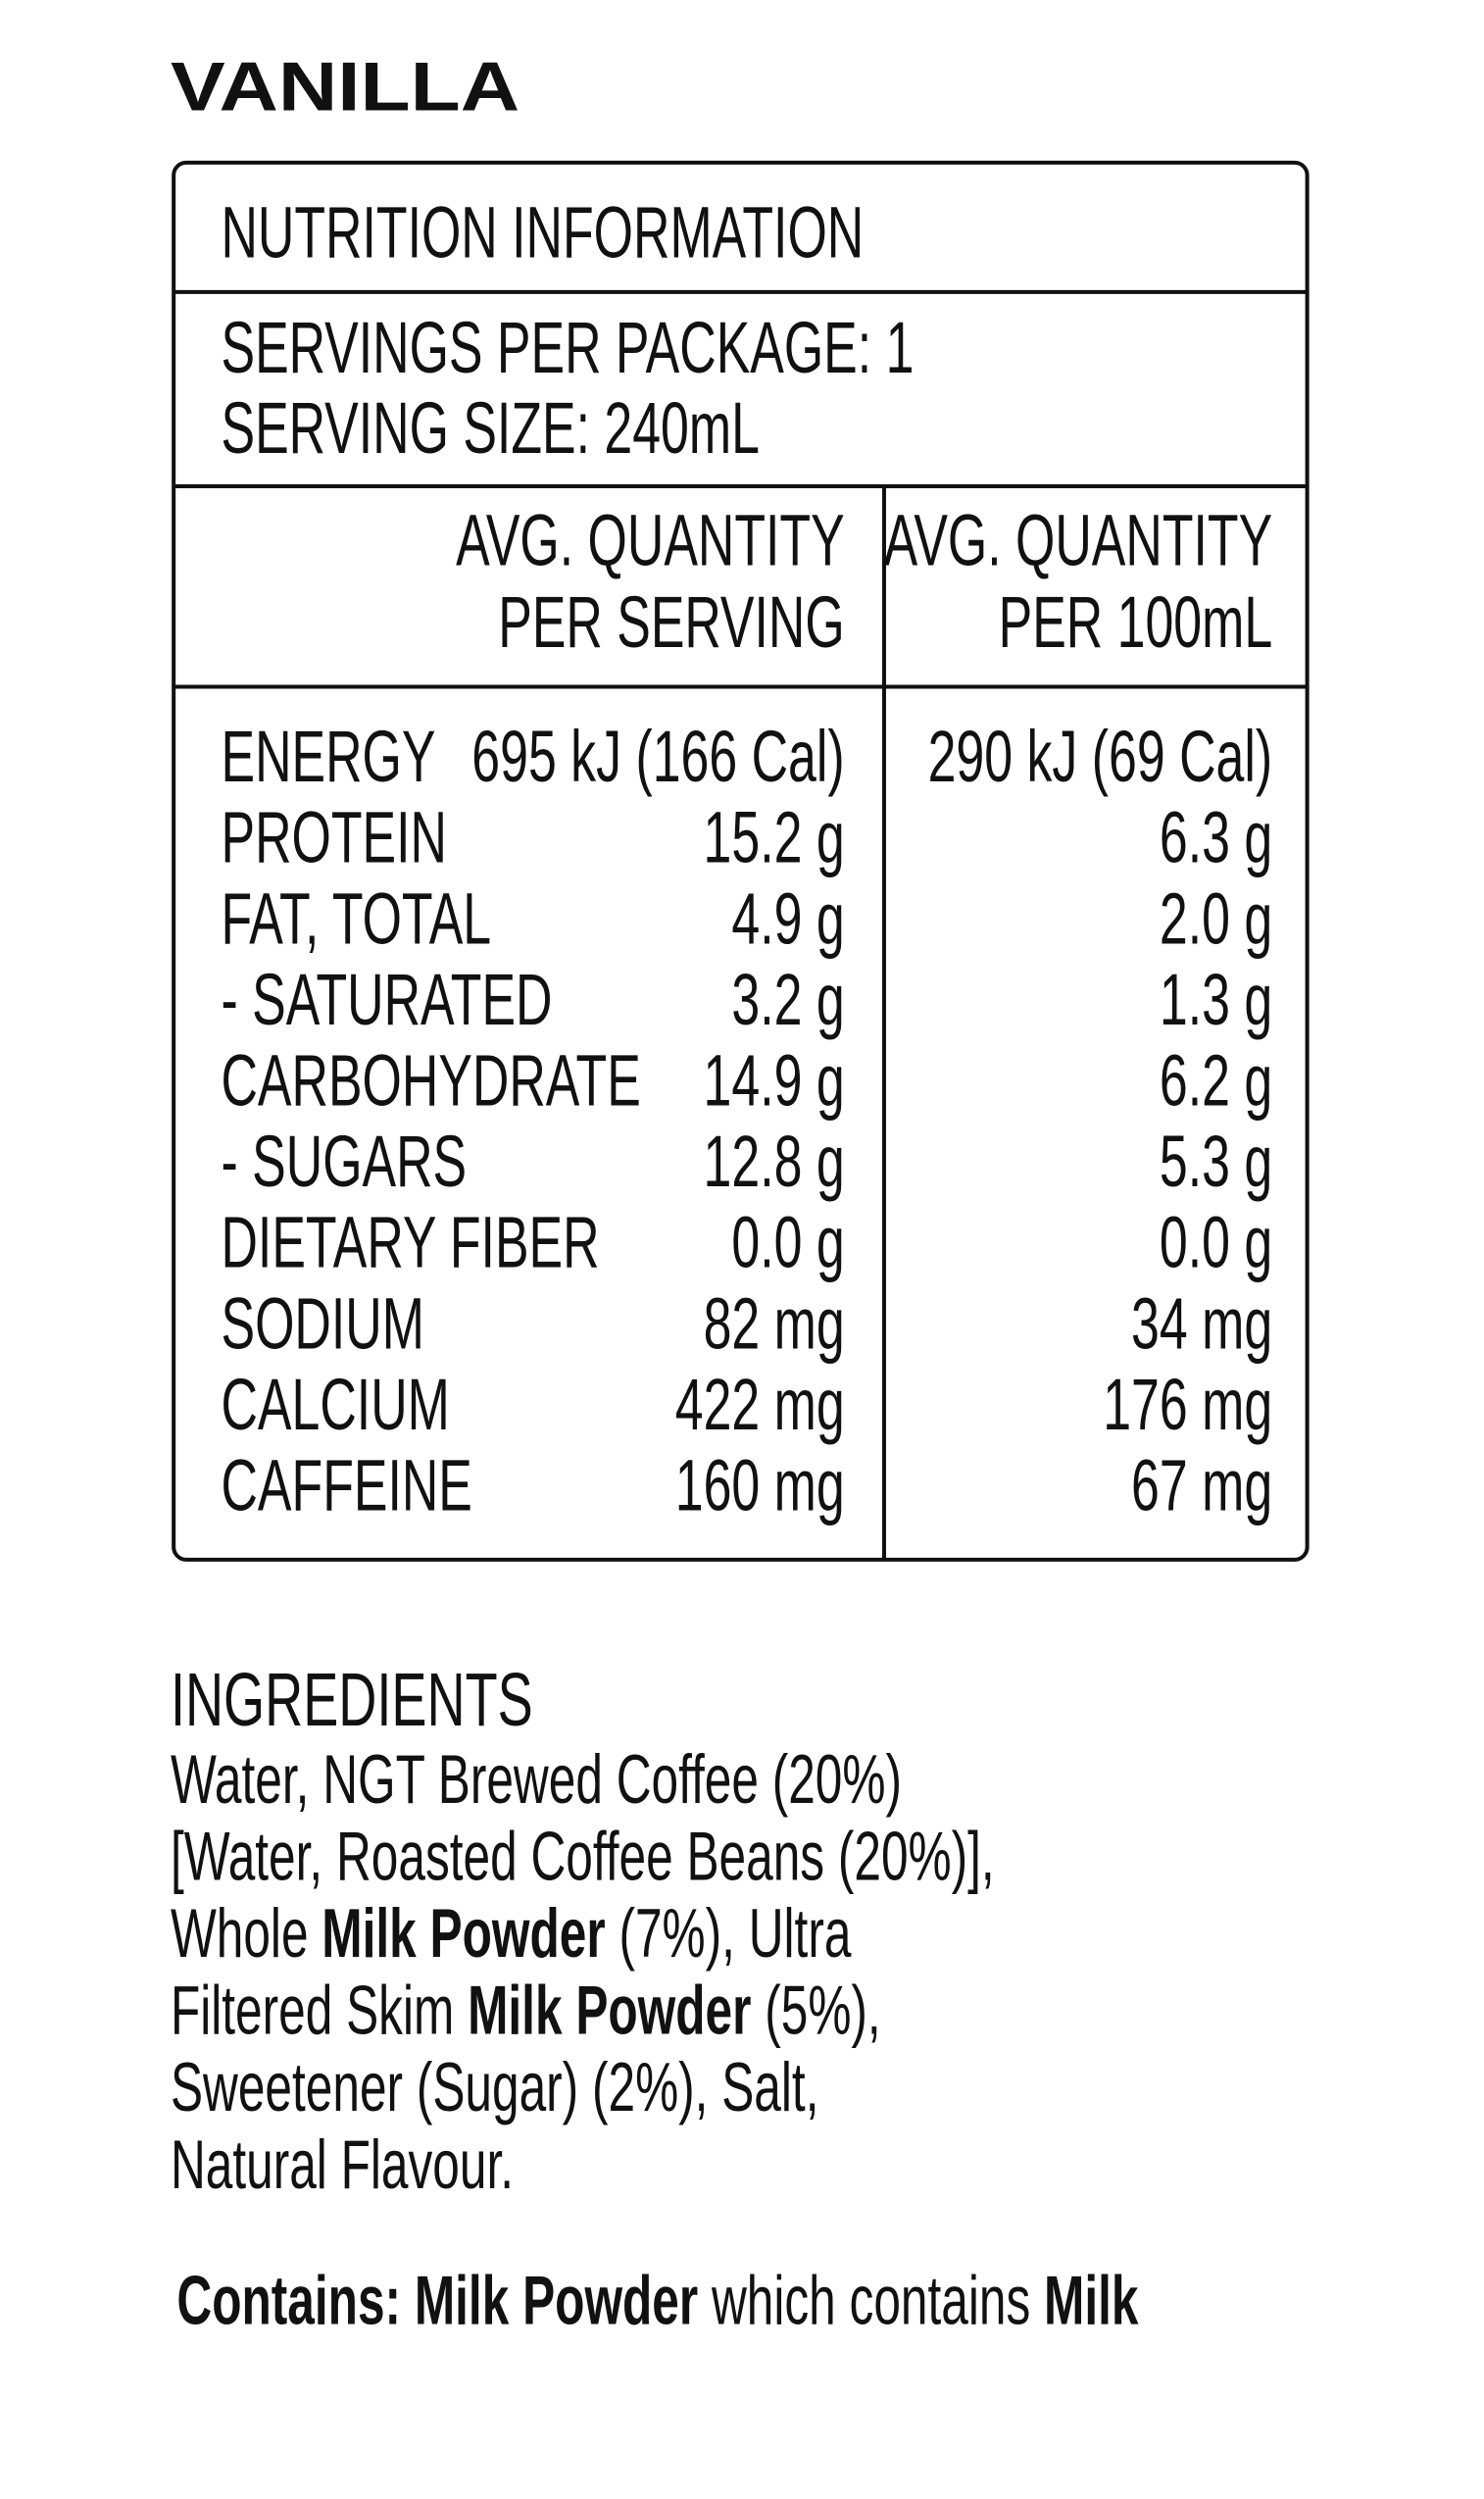  Describe the element at coordinates (787, 1243) in the screenshot. I see `per-serving-value: 0.0 g` at that location.